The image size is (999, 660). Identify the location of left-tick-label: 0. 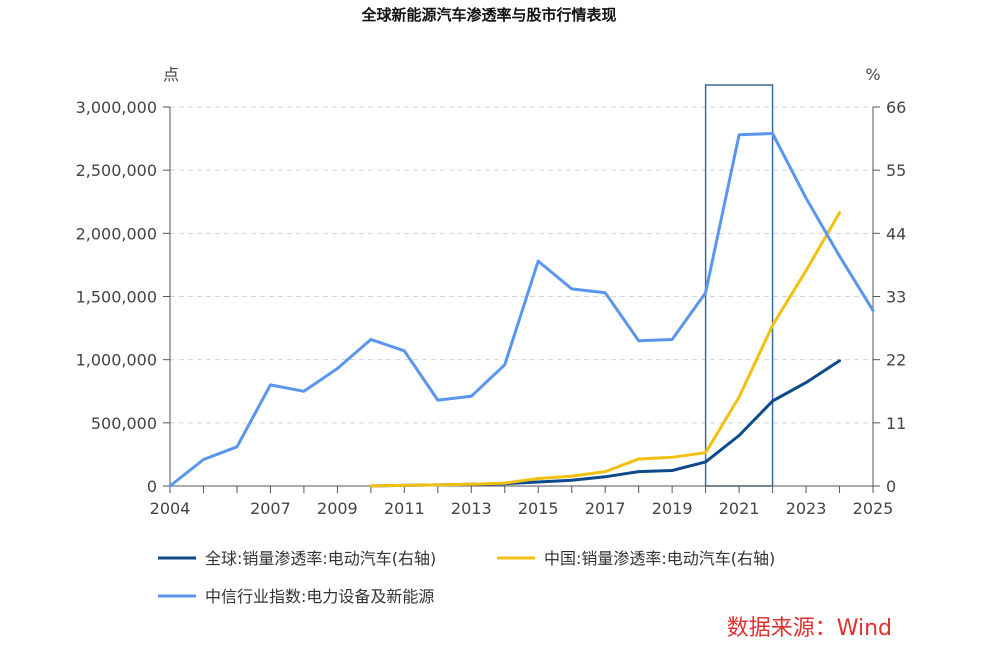
(152, 486).